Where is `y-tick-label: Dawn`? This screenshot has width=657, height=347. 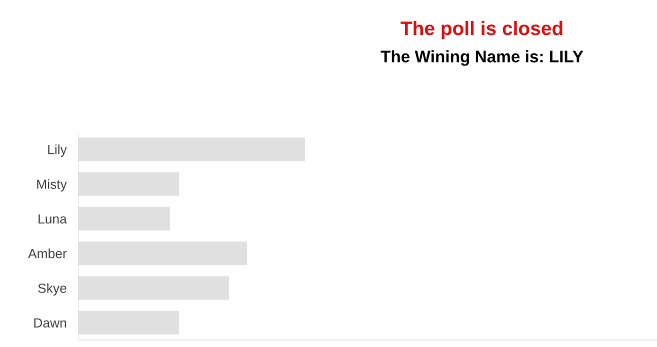 y-tick-label: Dawn is located at coordinates (50, 323).